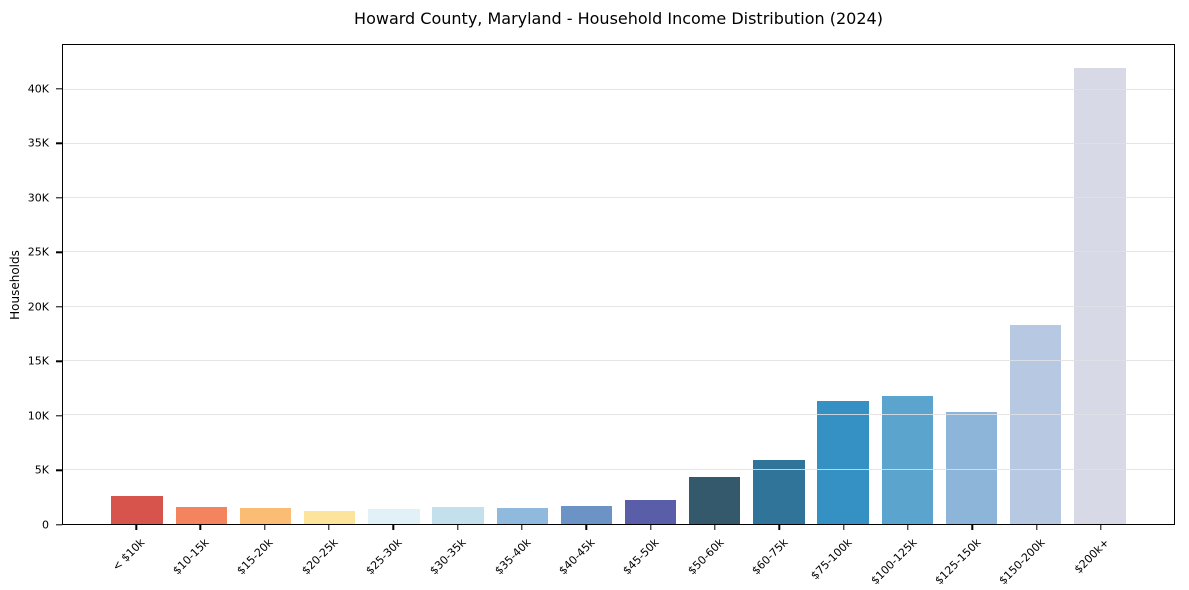 The width and height of the screenshot is (1189, 590). I want to click on y-tick-label: 25K, so click(38, 252).